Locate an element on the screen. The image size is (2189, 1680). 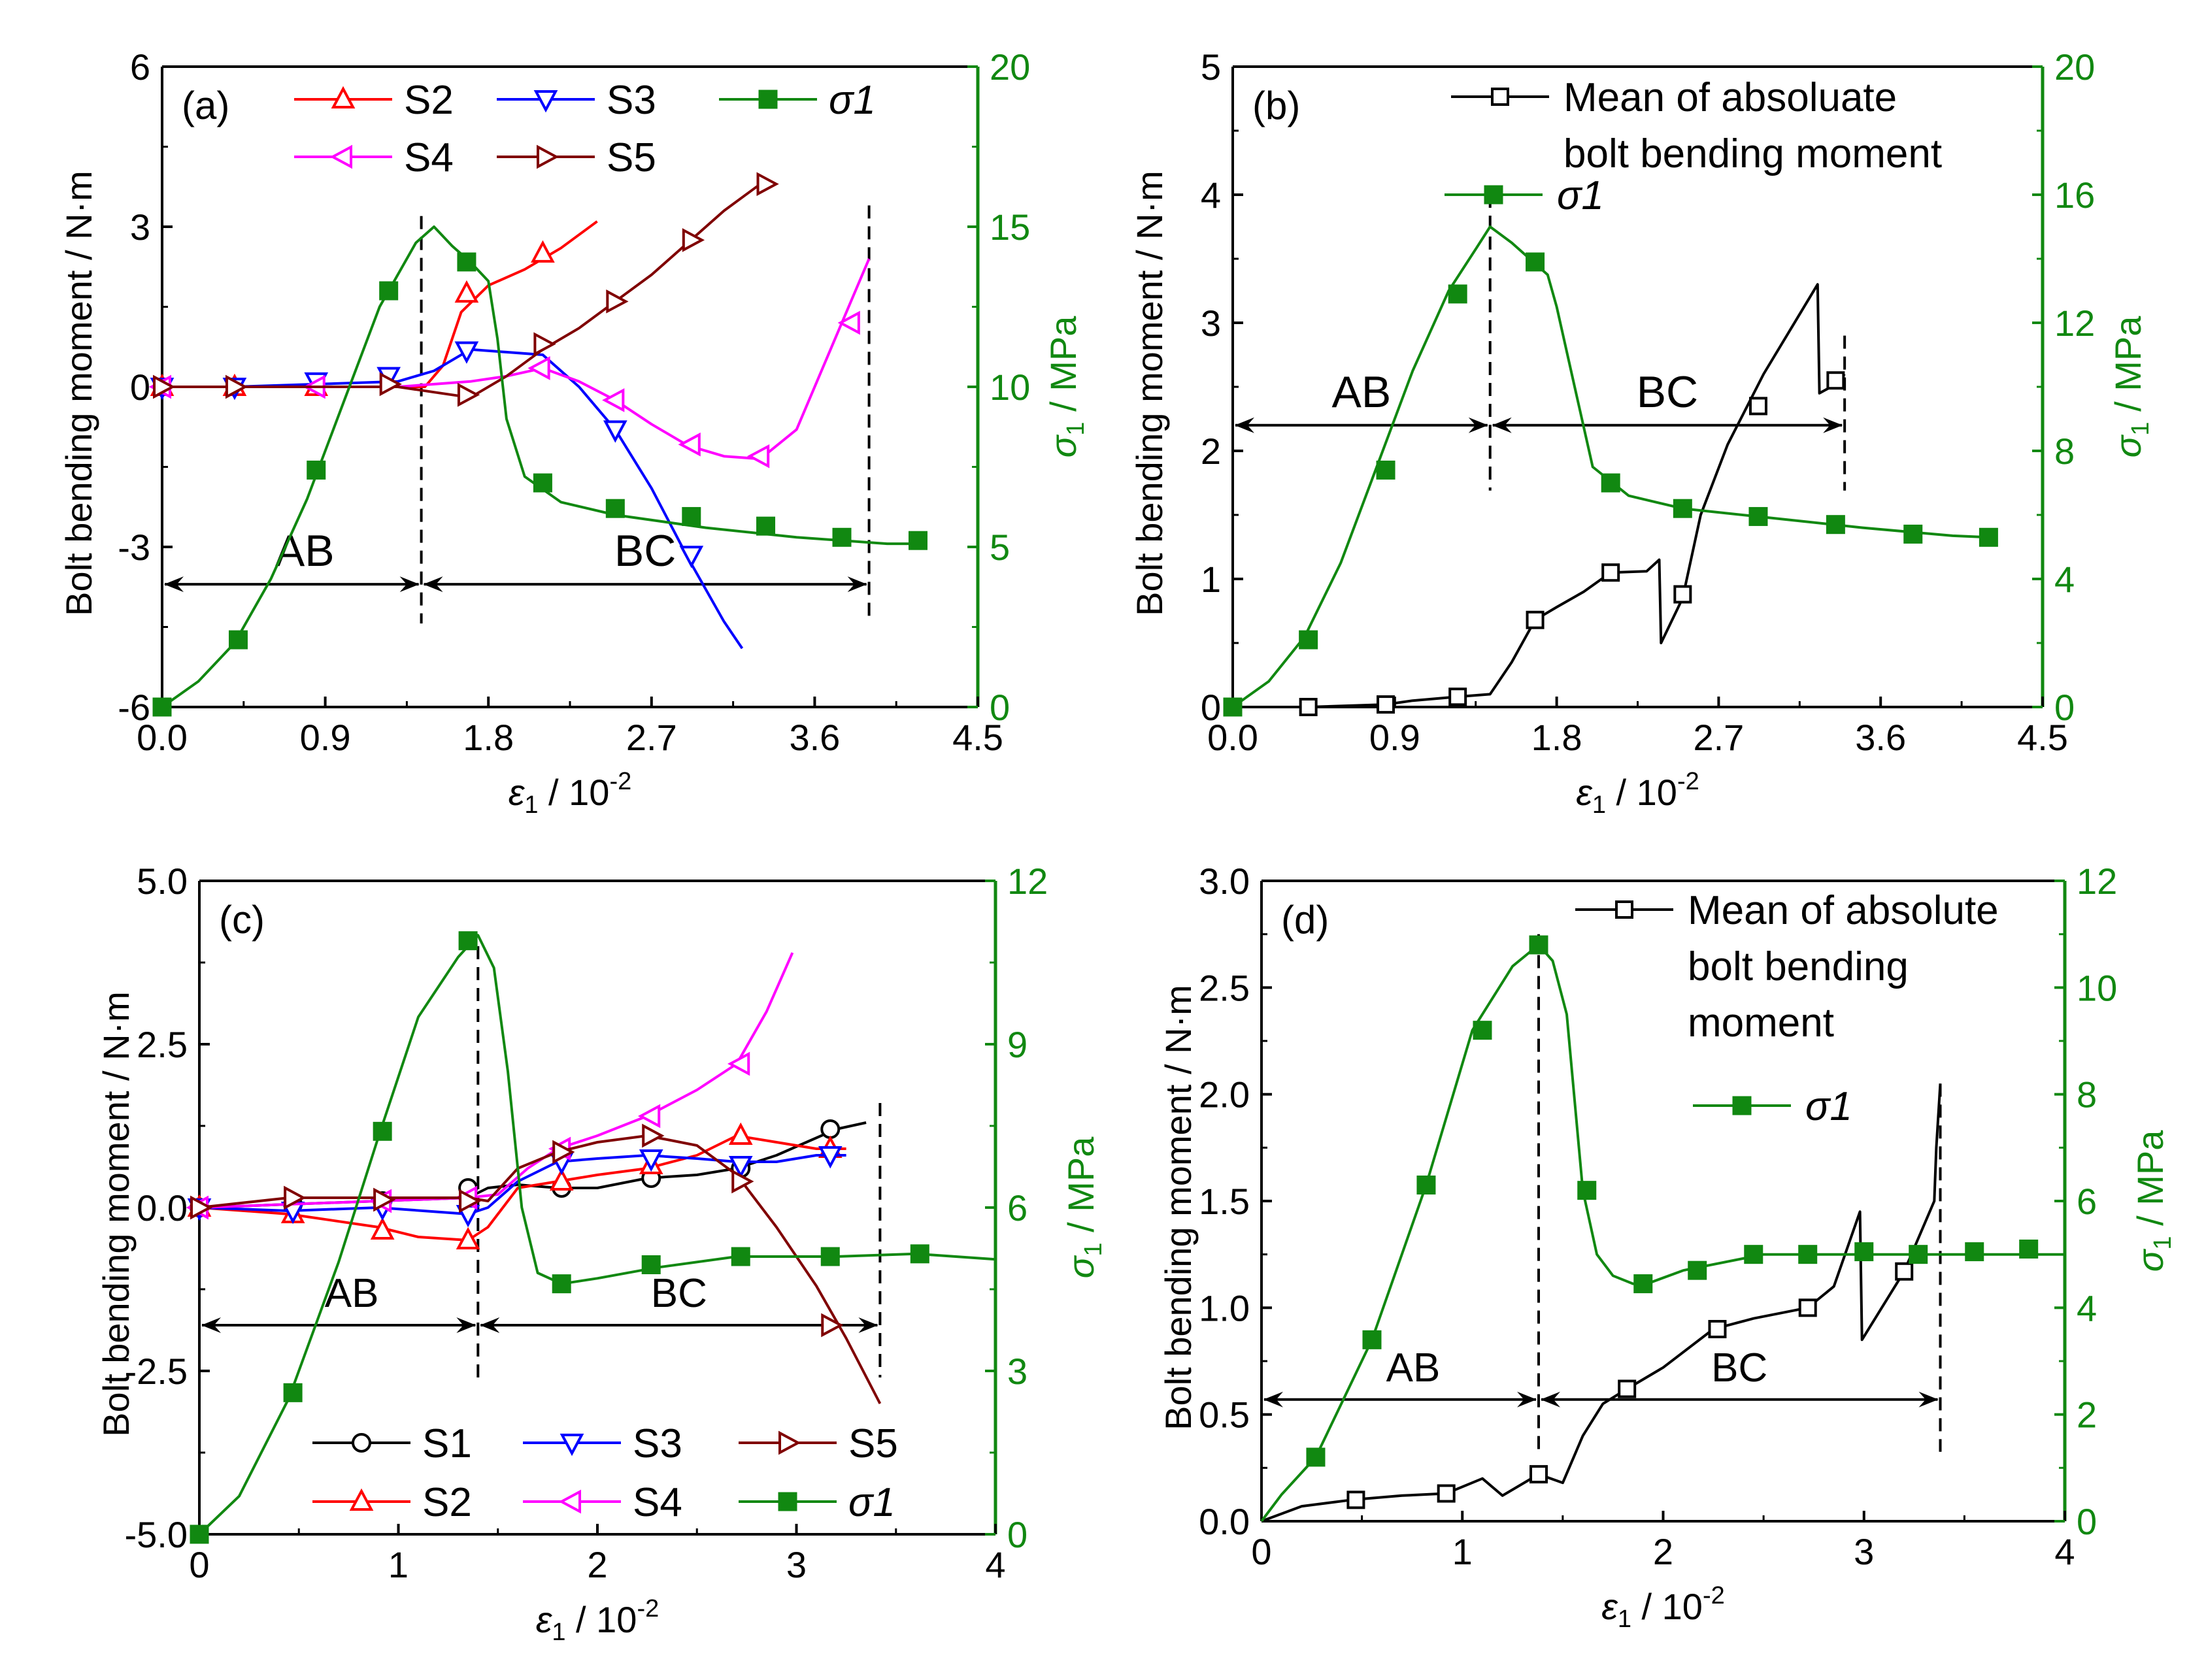
x-tick-label: 0 is located at coordinates (1261, 1551).